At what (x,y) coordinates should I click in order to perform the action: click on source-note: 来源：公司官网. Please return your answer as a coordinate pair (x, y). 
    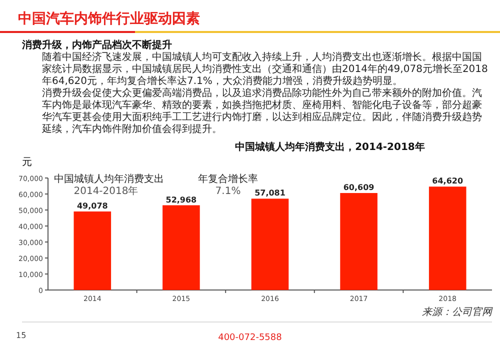
    Looking at the image, I should click on (457, 312).